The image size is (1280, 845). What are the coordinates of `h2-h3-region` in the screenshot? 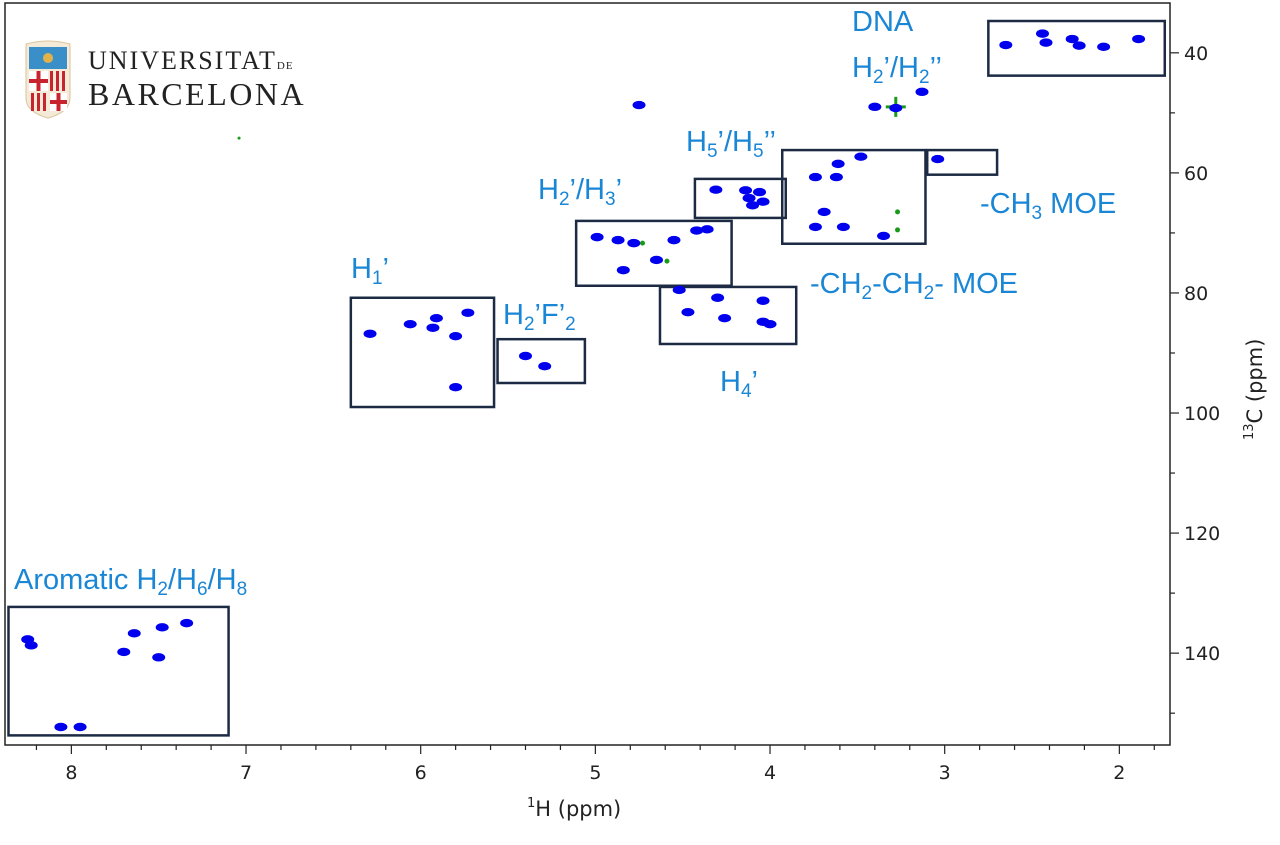 It's located at (653, 253).